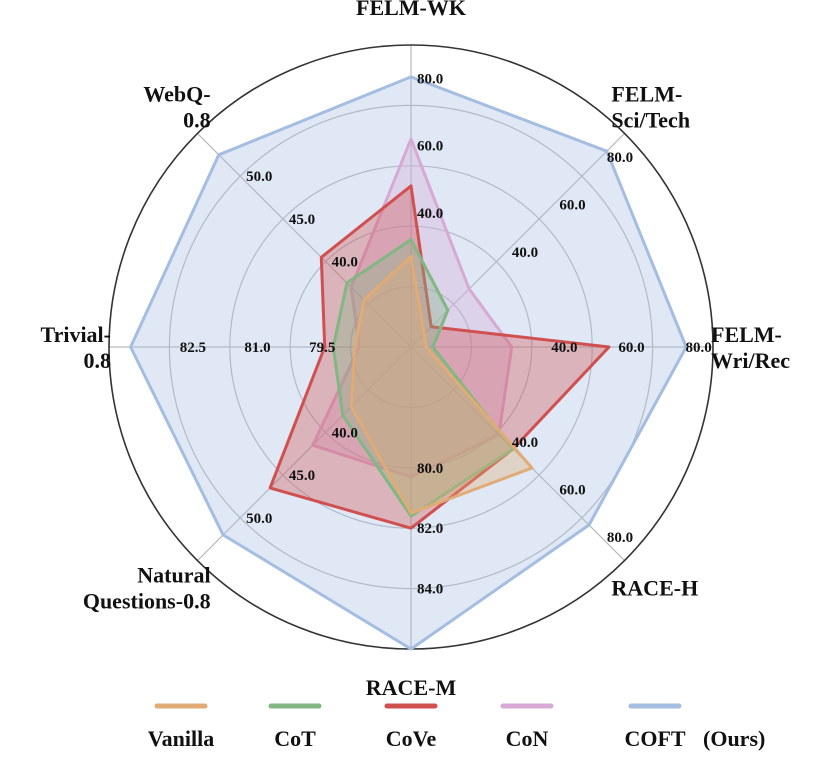  What do you see at coordinates (654, 738) in the screenshot?
I see `legend-label-coft: COFT` at bounding box center [654, 738].